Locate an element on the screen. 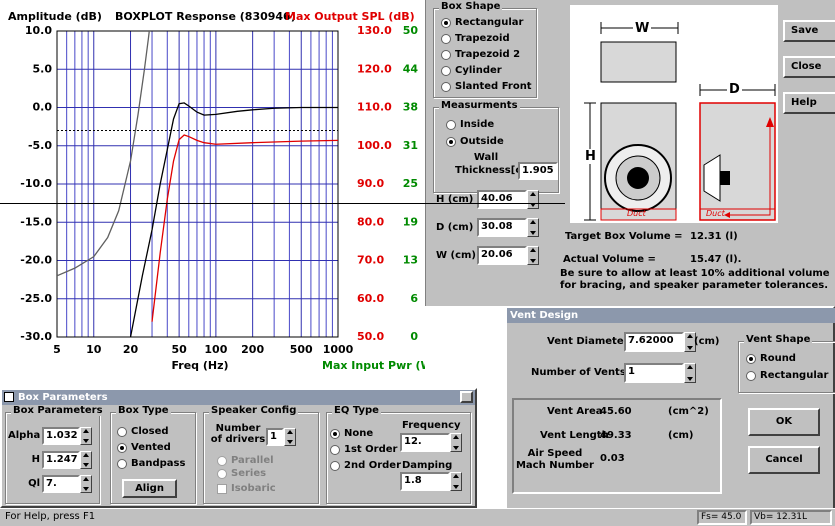 The image size is (835, 526). radio-label: 2nd Order is located at coordinates (373, 465).